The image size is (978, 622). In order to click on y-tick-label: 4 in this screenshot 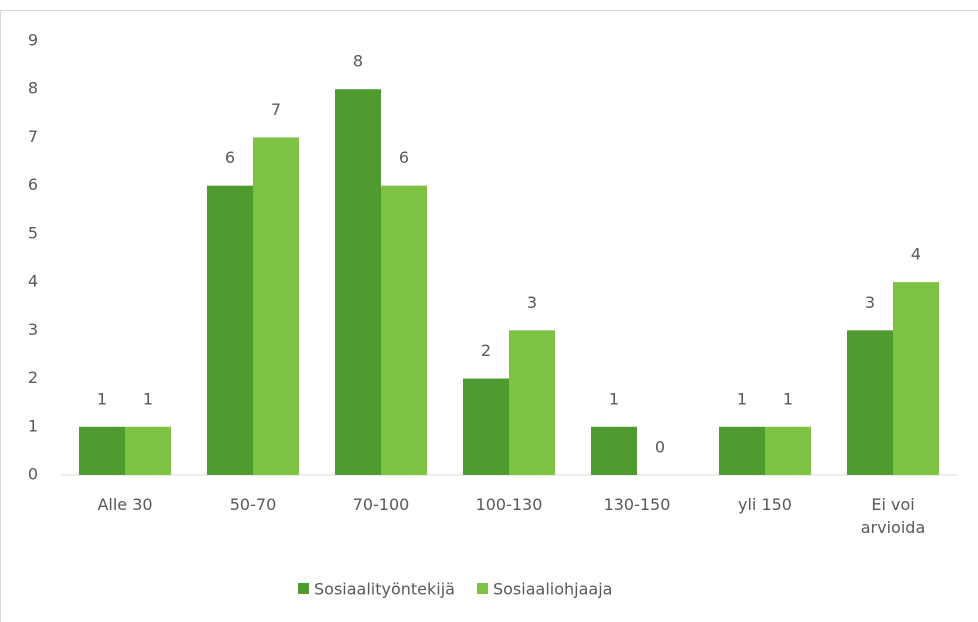, I will do `click(33, 281)`.